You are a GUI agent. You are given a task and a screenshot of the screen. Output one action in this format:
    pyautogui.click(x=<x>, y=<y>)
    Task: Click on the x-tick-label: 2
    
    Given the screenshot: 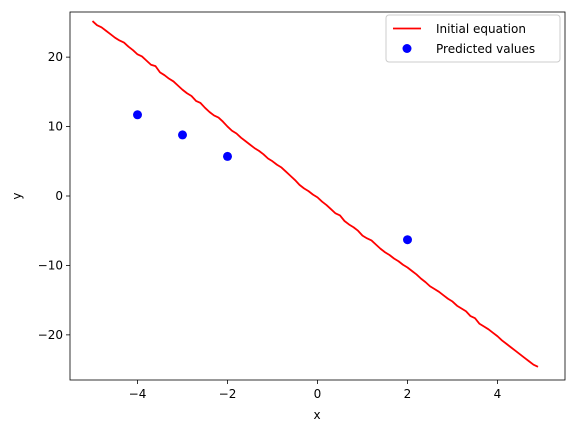 What is the action you would take?
    pyautogui.click(x=408, y=394)
    